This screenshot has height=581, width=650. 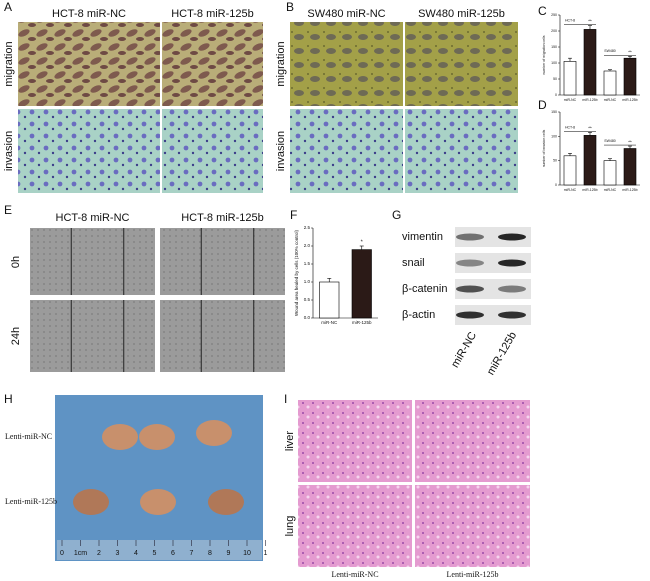 What do you see at coordinates (222, 218) in the screenshot?
I see `column-header: HCT-8 miR-125b` at bounding box center [222, 218].